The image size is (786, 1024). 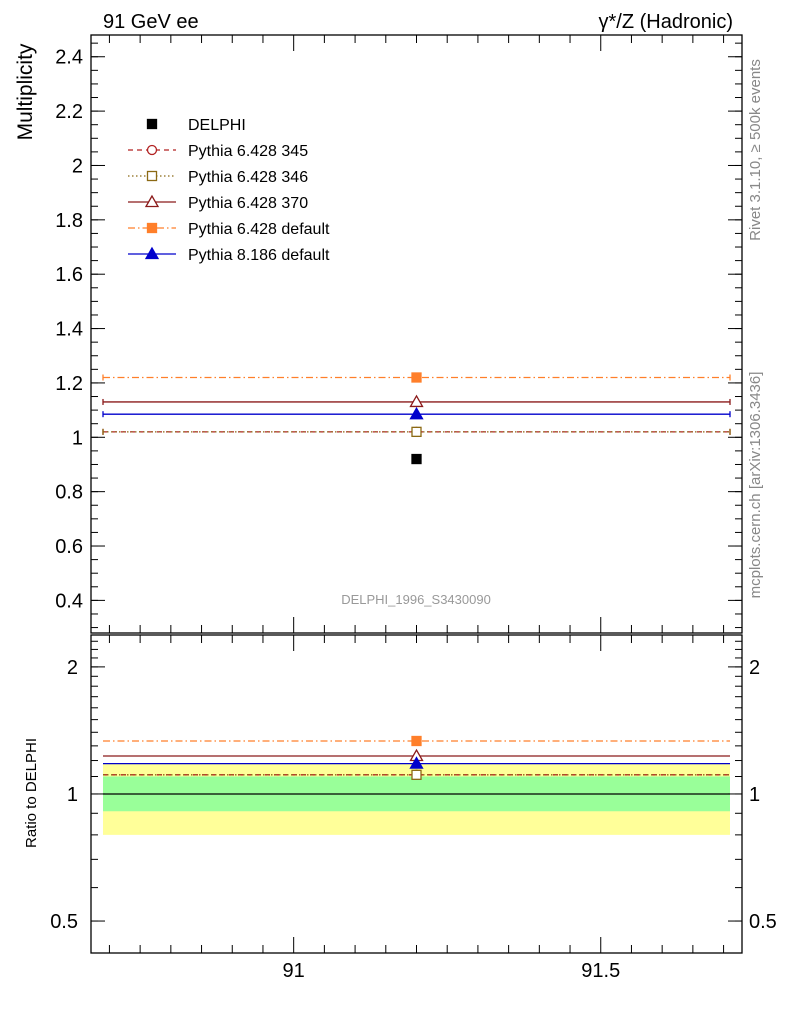 What do you see at coordinates (416, 774) in the screenshot?
I see `ratio-point-p346` at bounding box center [416, 774].